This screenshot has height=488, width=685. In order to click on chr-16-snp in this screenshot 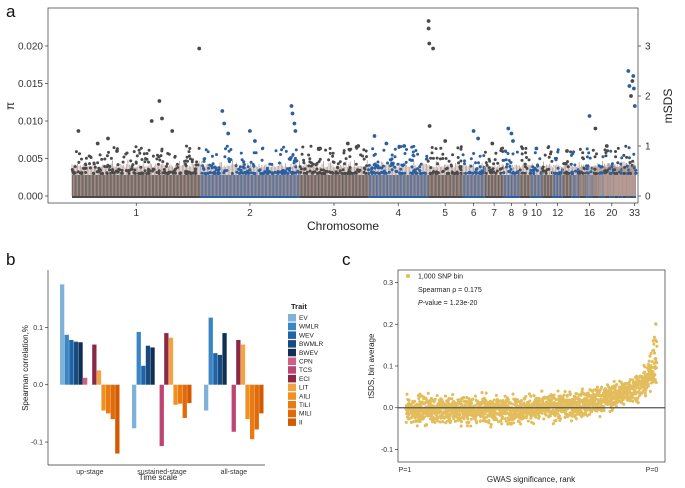, I will do `click(588, 166)`.